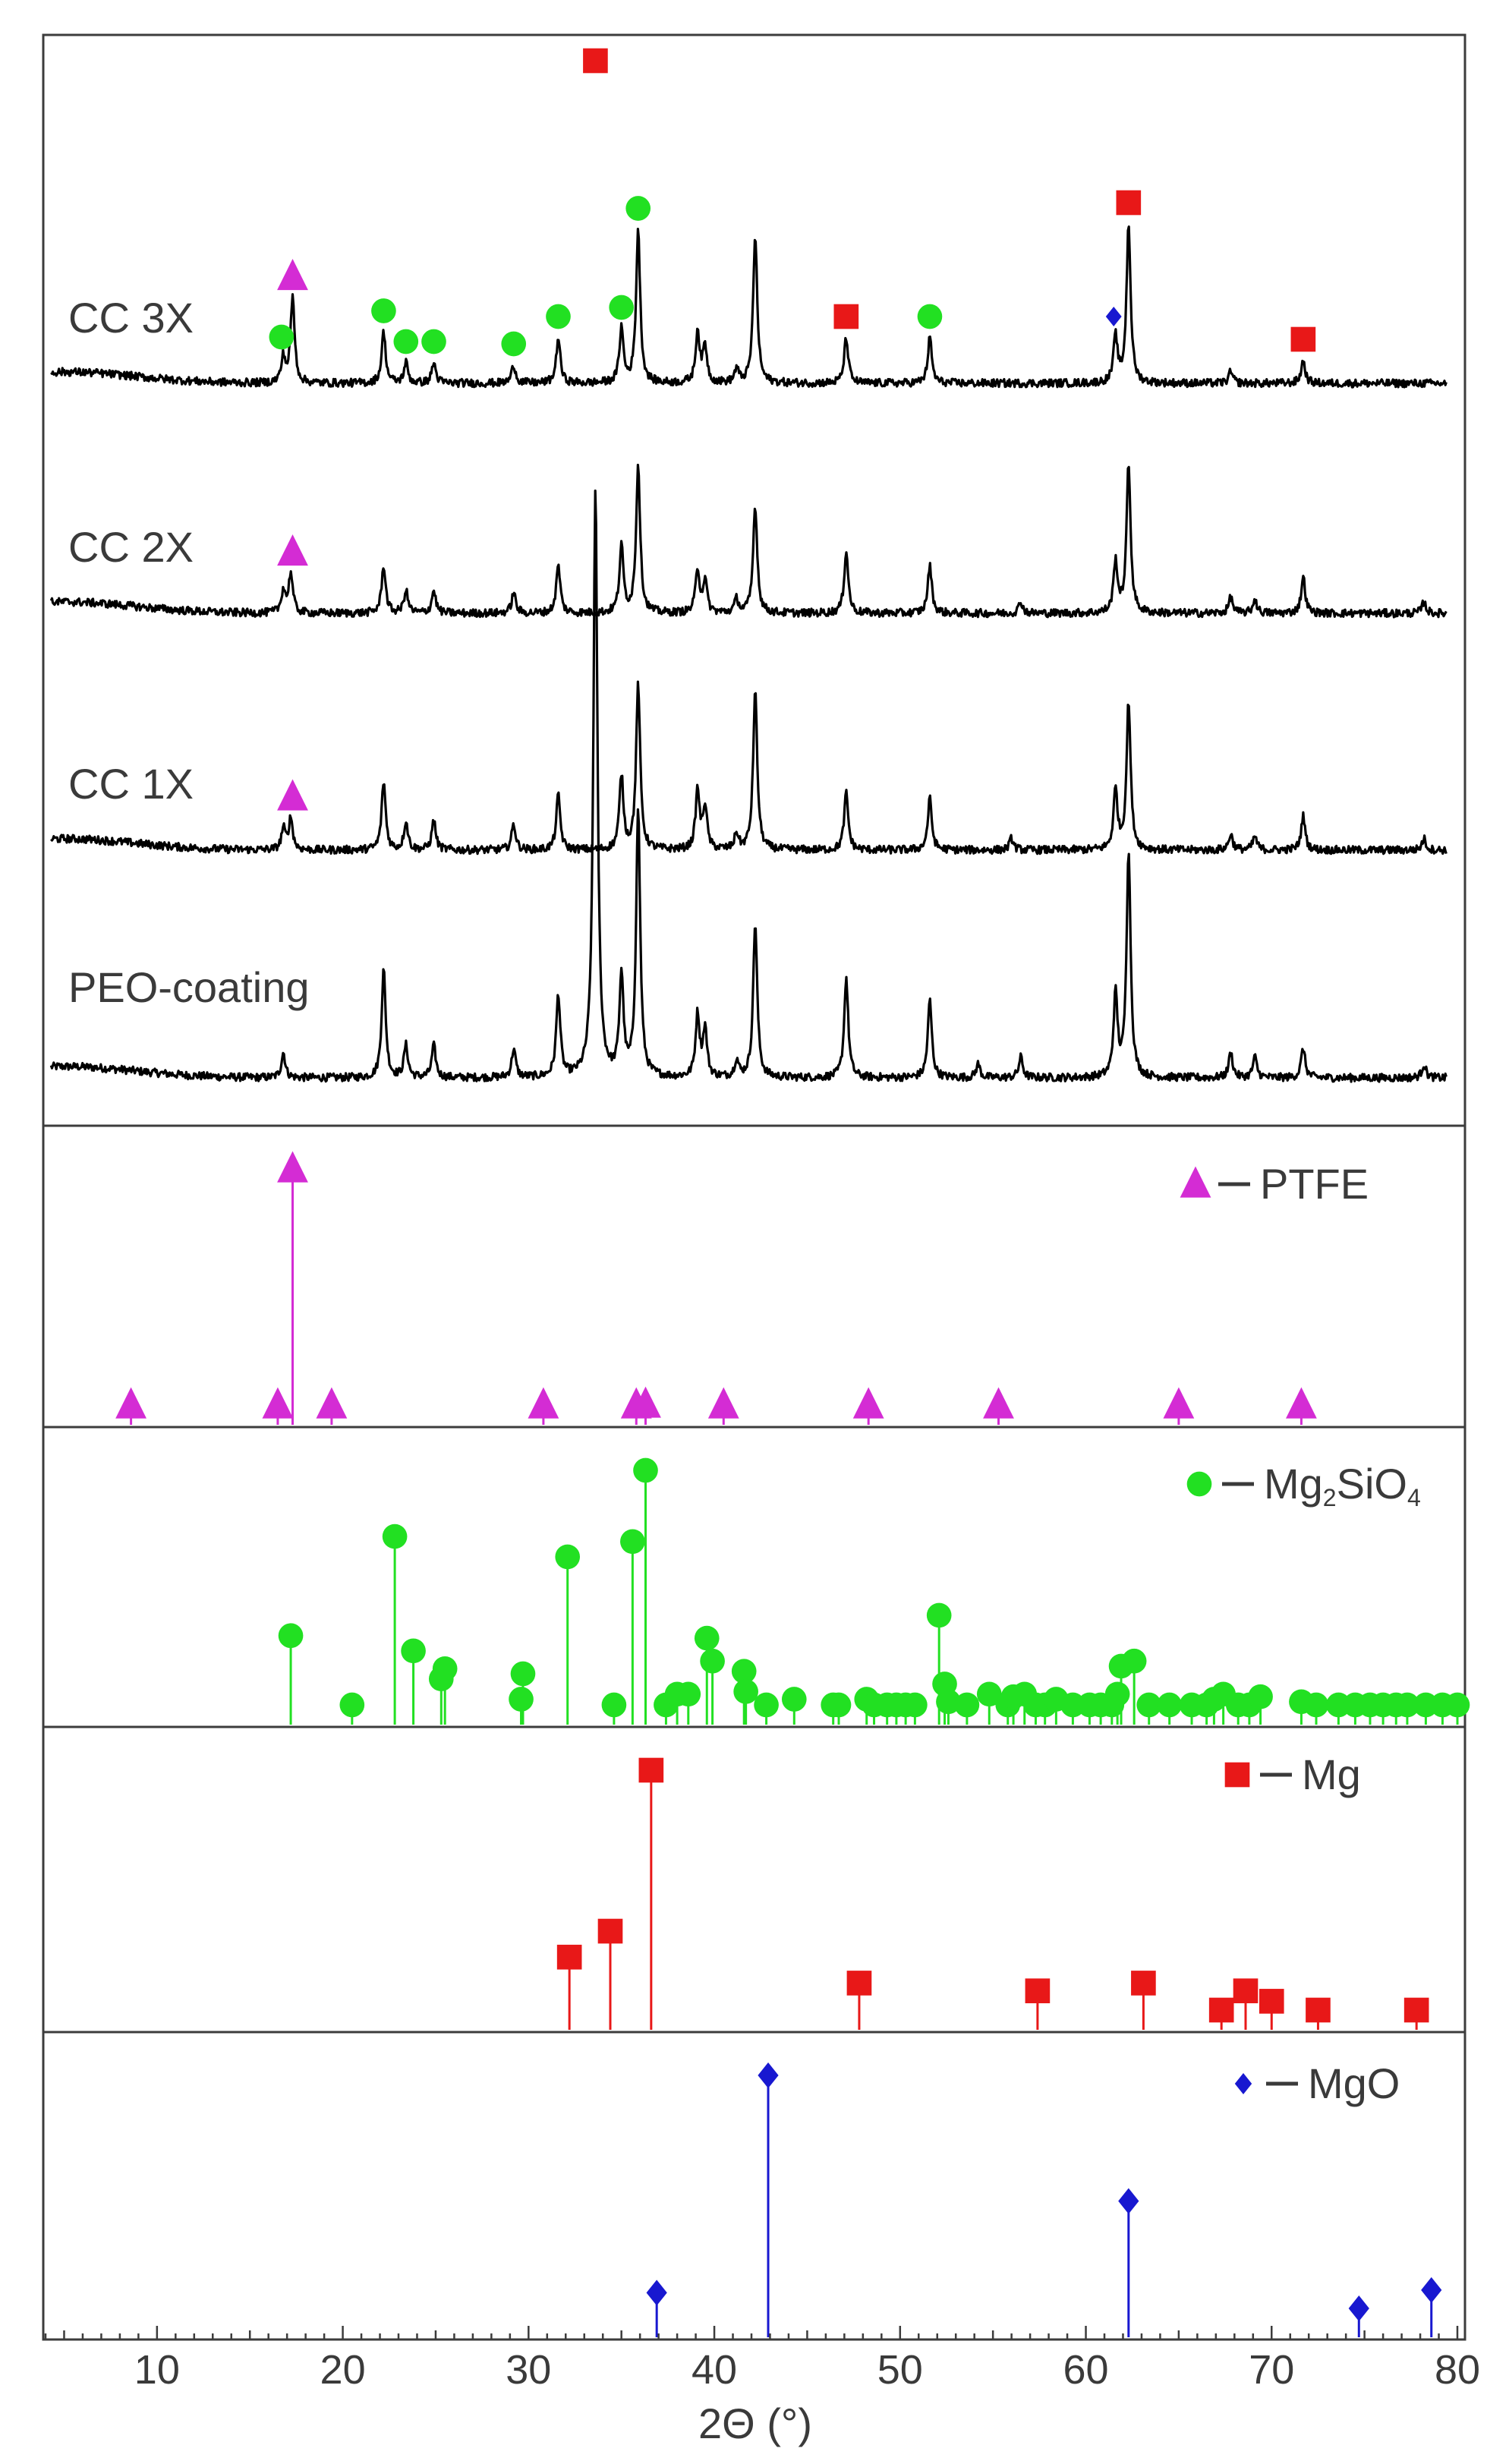  Describe the element at coordinates (1300, 1634) in the screenshot. I see `reference-legends: PTFE Mg2SiO4 Mg MgO` at that location.